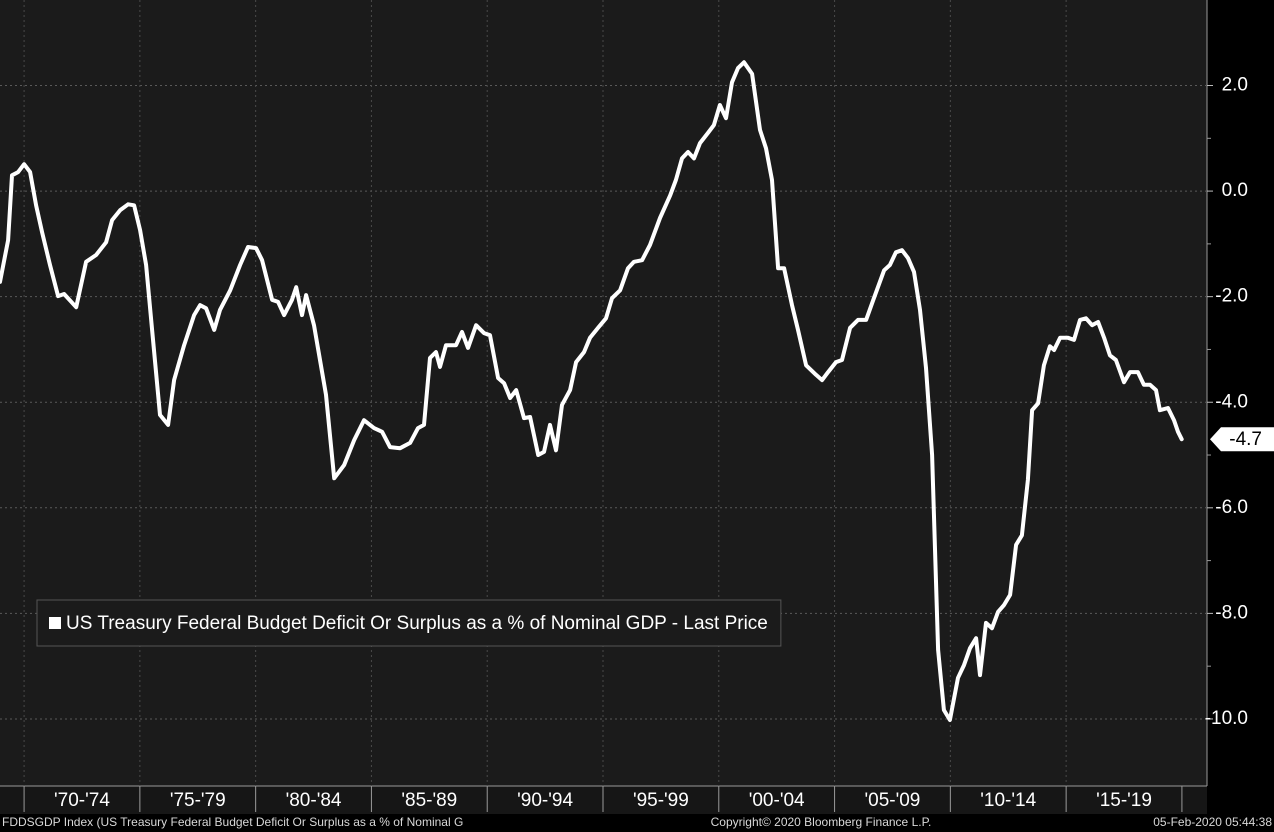 The image size is (1274, 832). What do you see at coordinates (1235, 85) in the screenshot?
I see `y-tick-label: 2.0` at bounding box center [1235, 85].